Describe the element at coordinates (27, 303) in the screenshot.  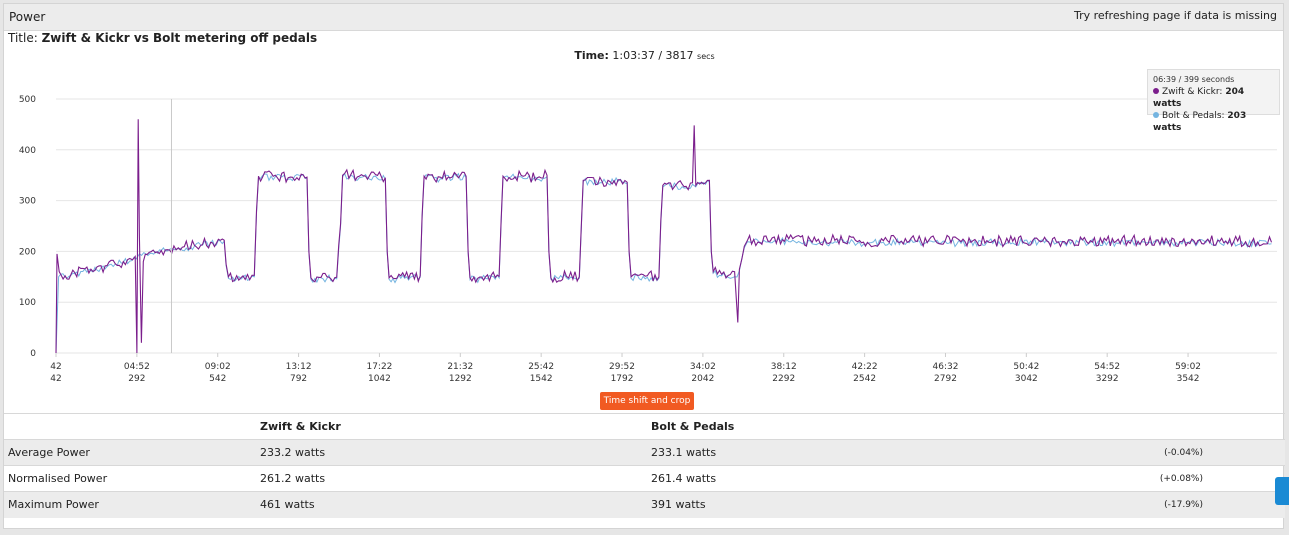
I see `y-tick-label: 100` at that location.